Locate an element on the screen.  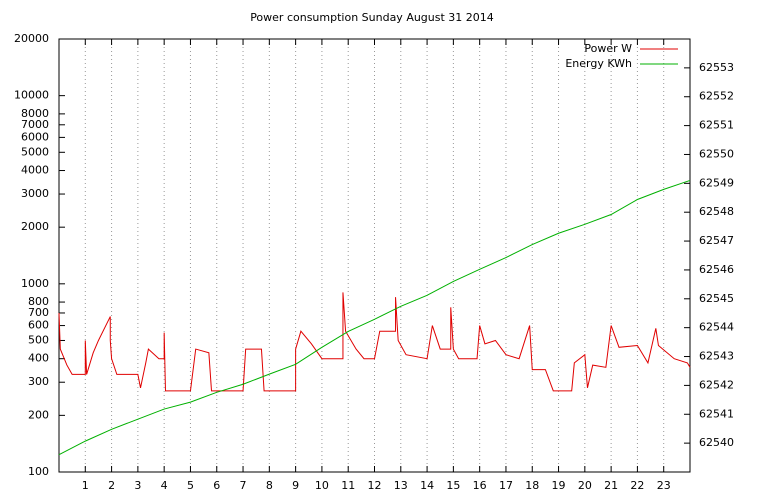
y2-tick-label: 62552 is located at coordinates (716, 96).